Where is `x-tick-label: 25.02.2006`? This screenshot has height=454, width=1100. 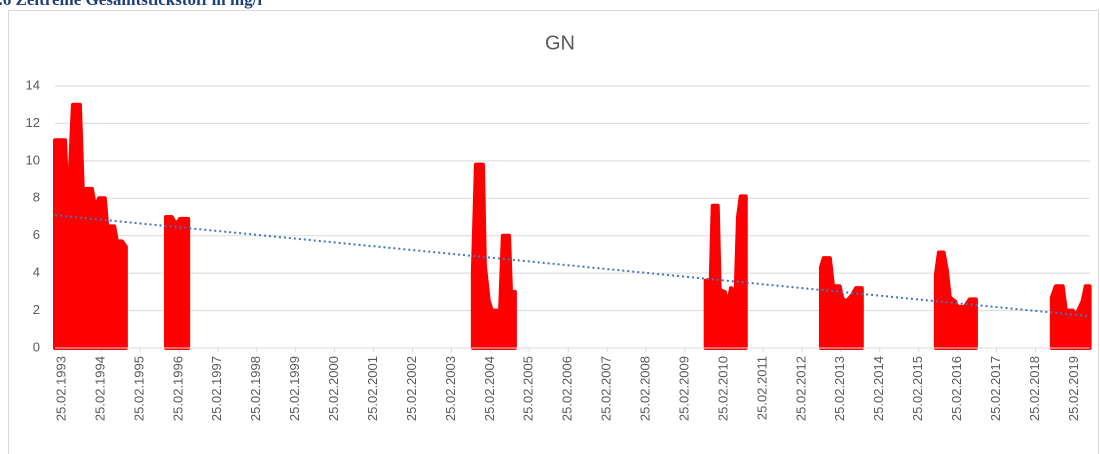
x-tick-label: 25.02.2006 is located at coordinates (567, 388).